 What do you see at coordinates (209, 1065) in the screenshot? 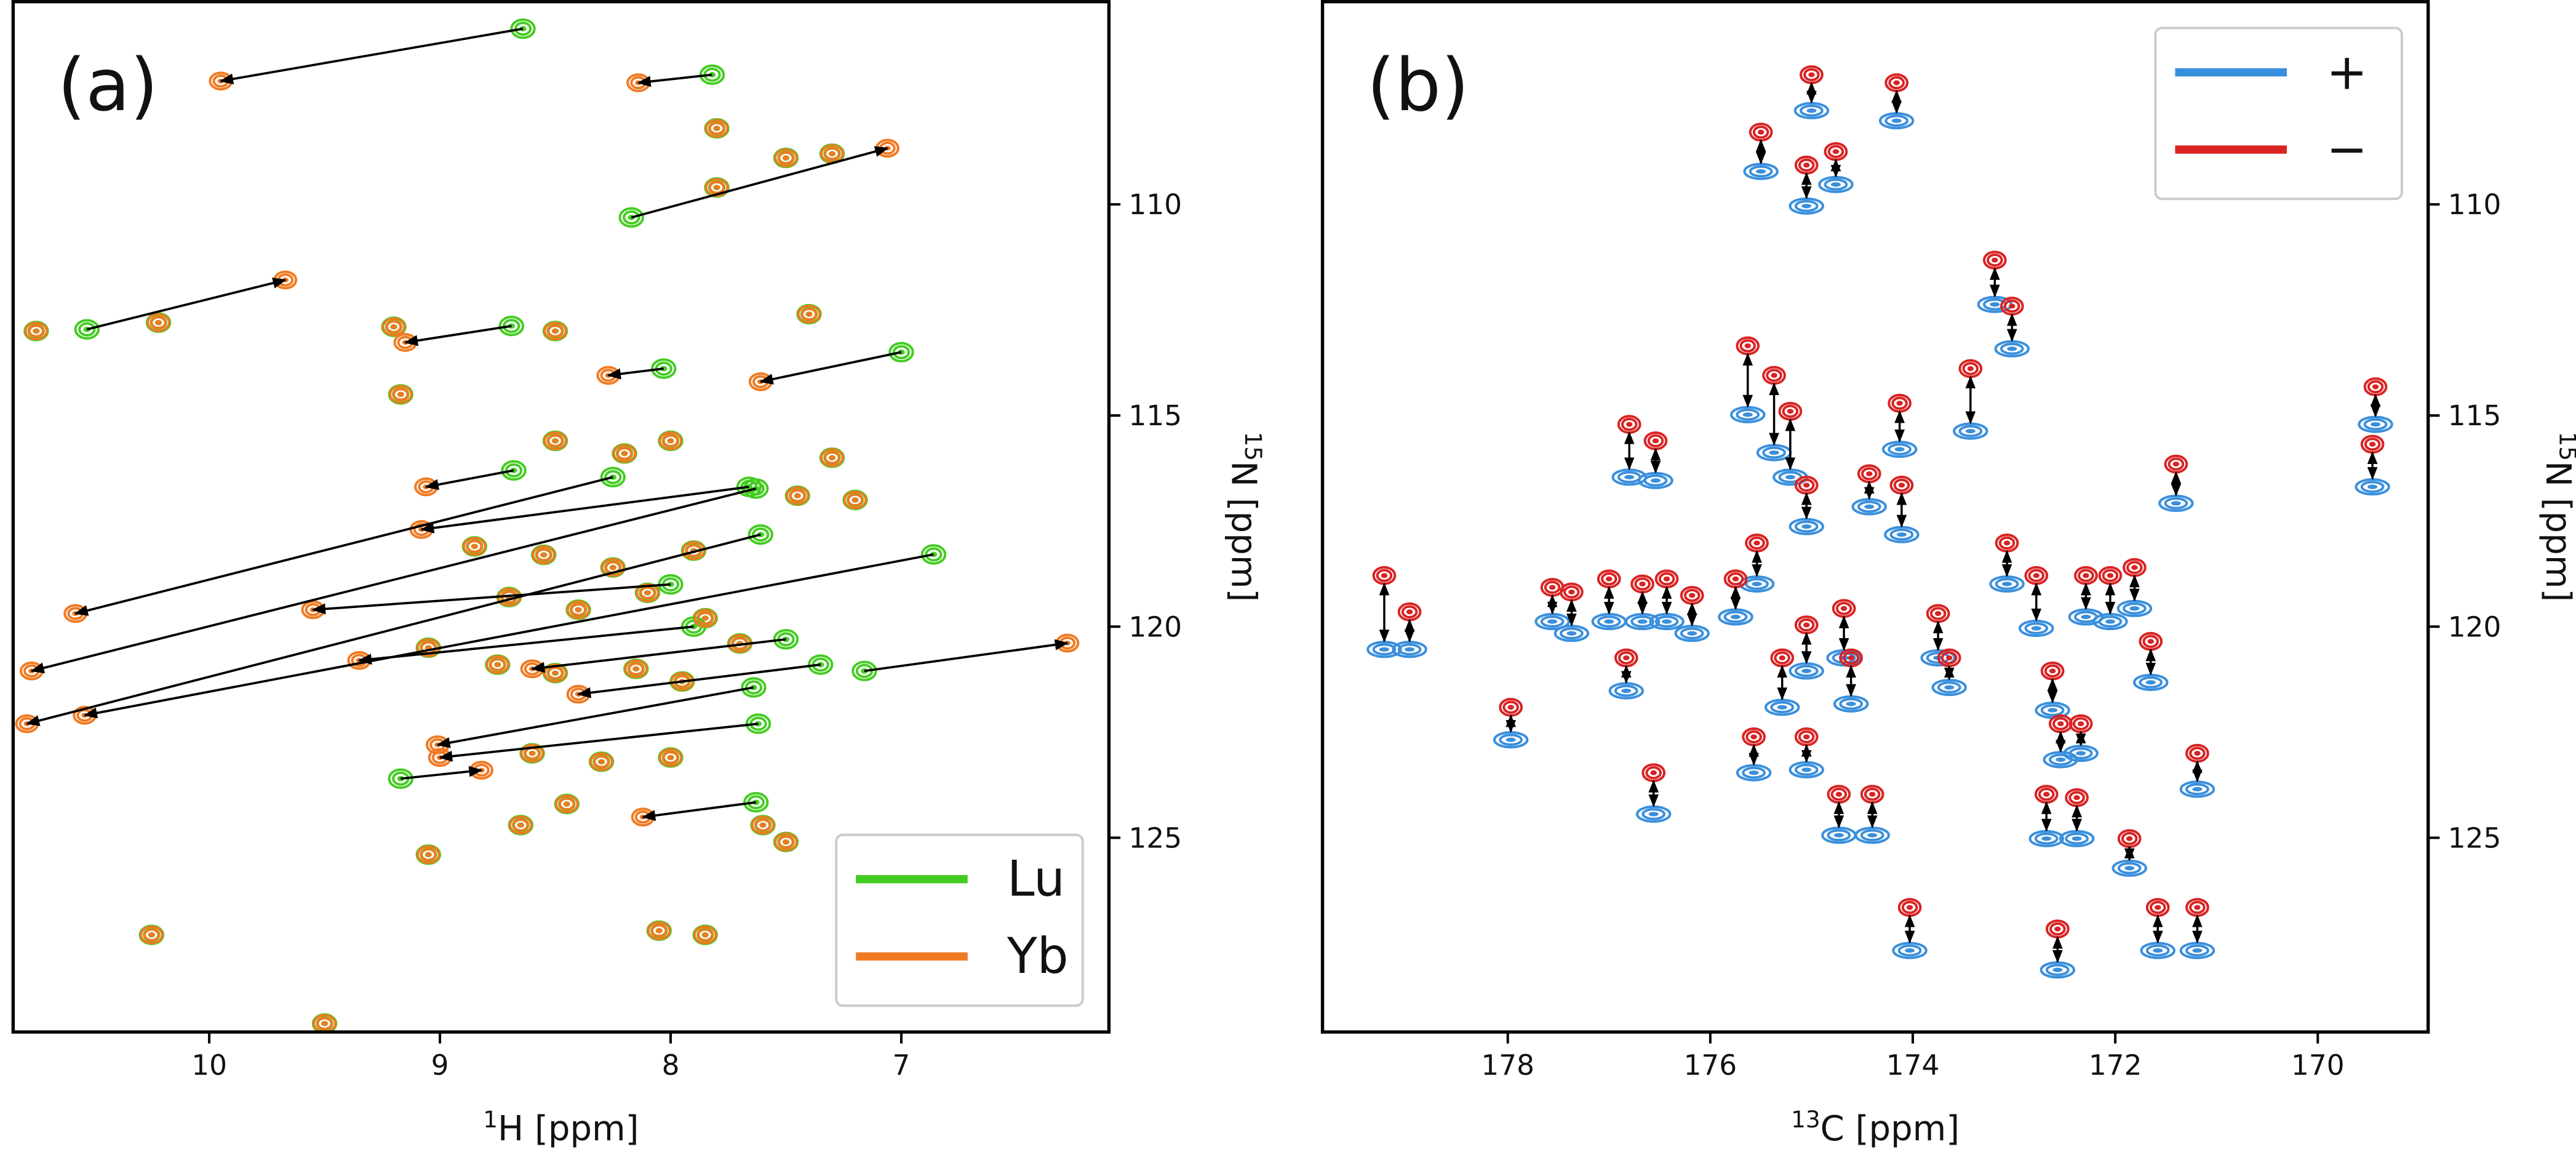
I see `x-tick-label: 10` at bounding box center [209, 1065].